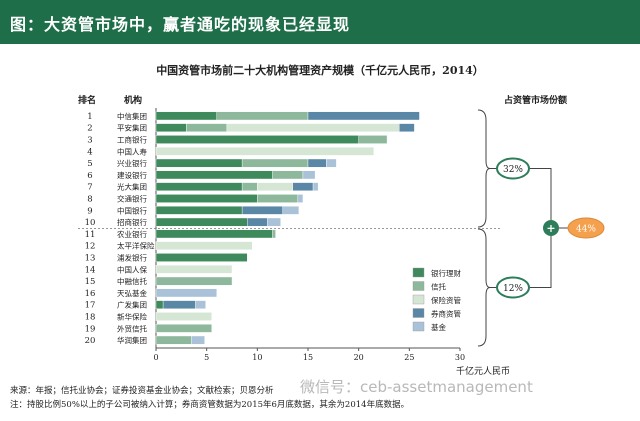  I want to click on brace-top10, so click(484, 168).